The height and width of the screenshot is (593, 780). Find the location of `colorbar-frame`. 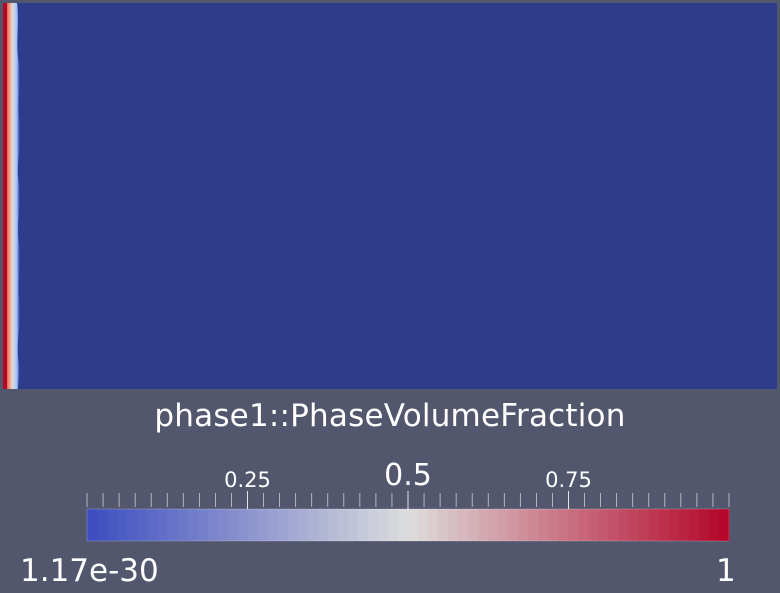

colorbar-frame is located at coordinates (408, 525).